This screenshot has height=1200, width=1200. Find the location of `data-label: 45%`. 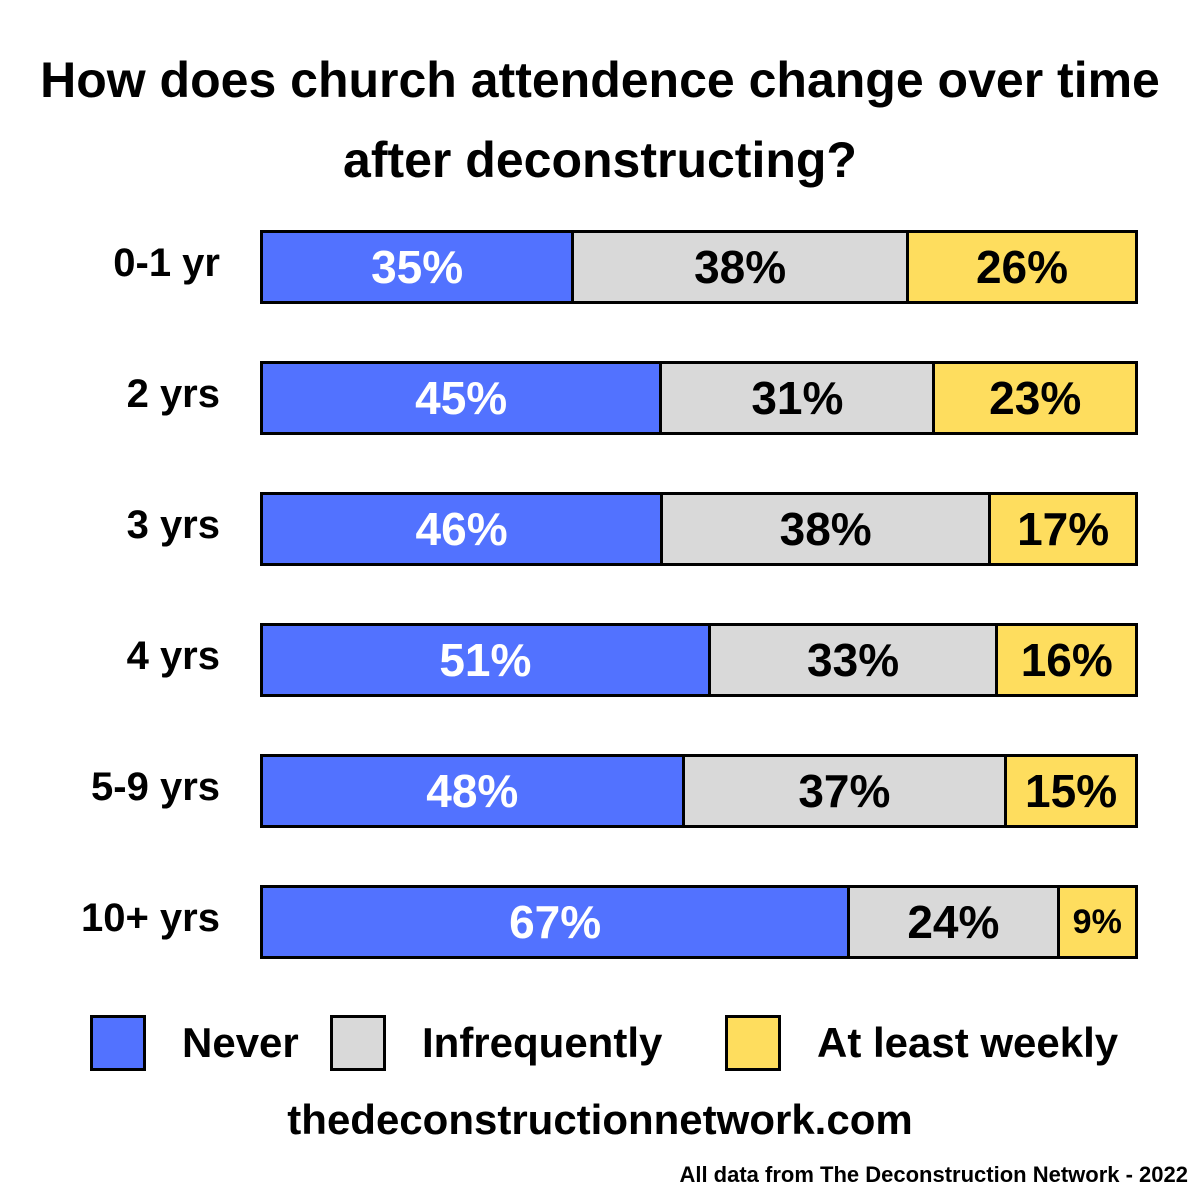

data-label: 45% is located at coordinates (461, 398).